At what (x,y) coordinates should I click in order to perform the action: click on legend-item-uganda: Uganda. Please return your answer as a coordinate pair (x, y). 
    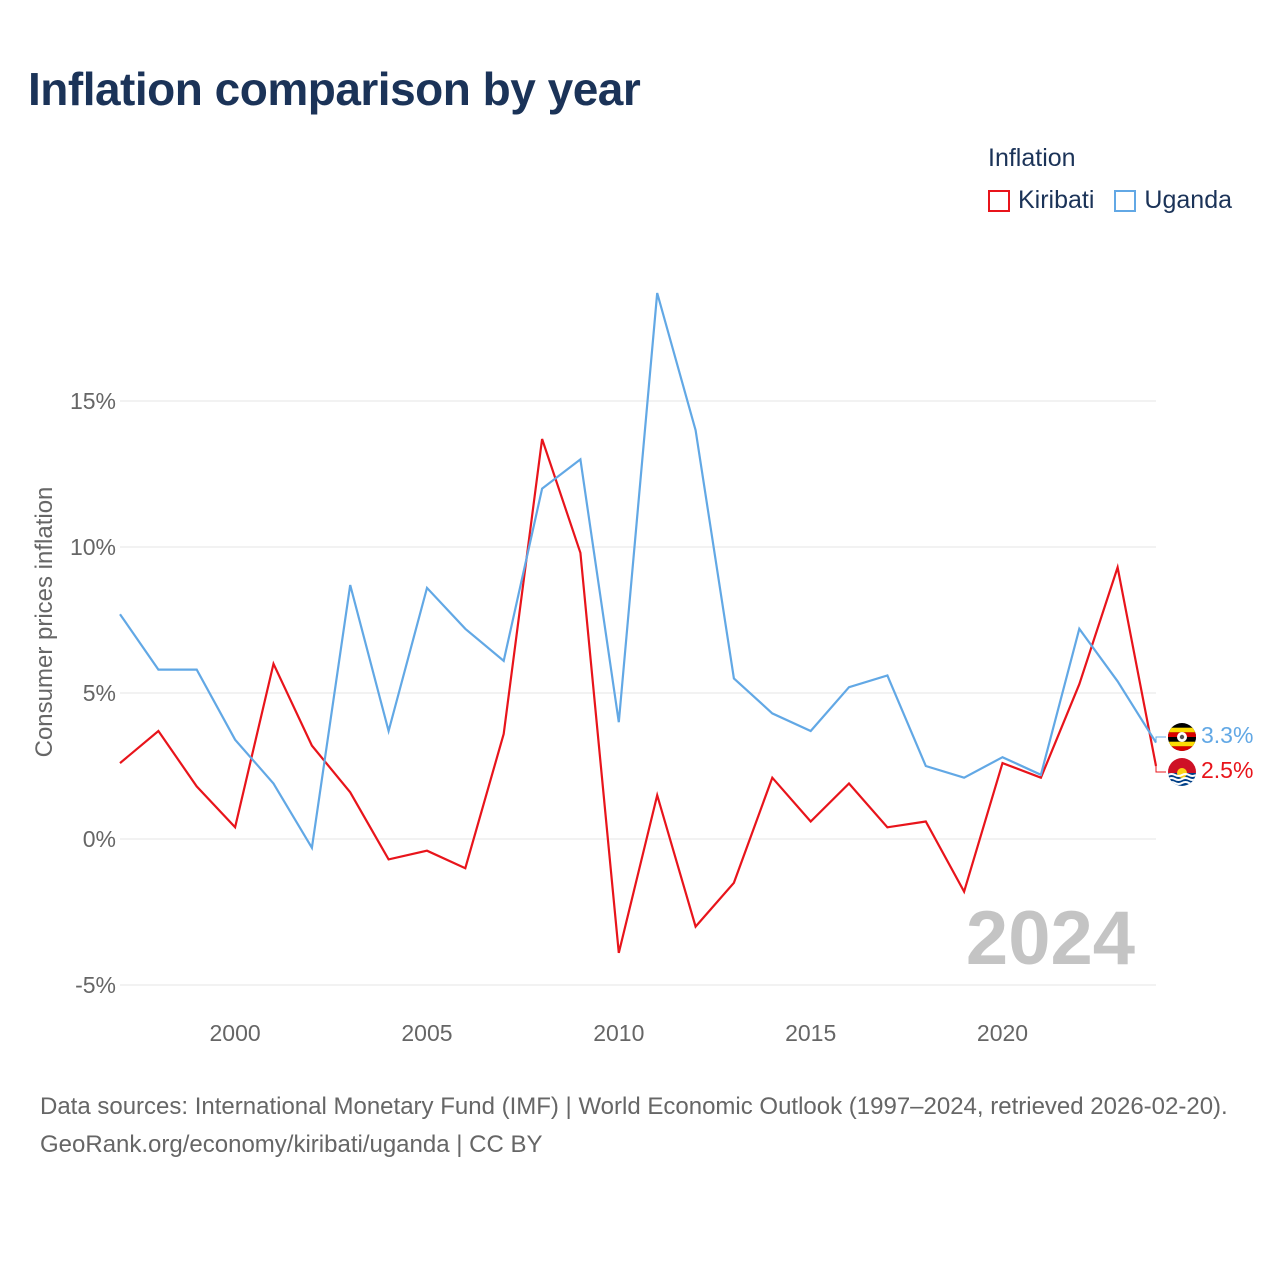
    Looking at the image, I should click on (1173, 200).